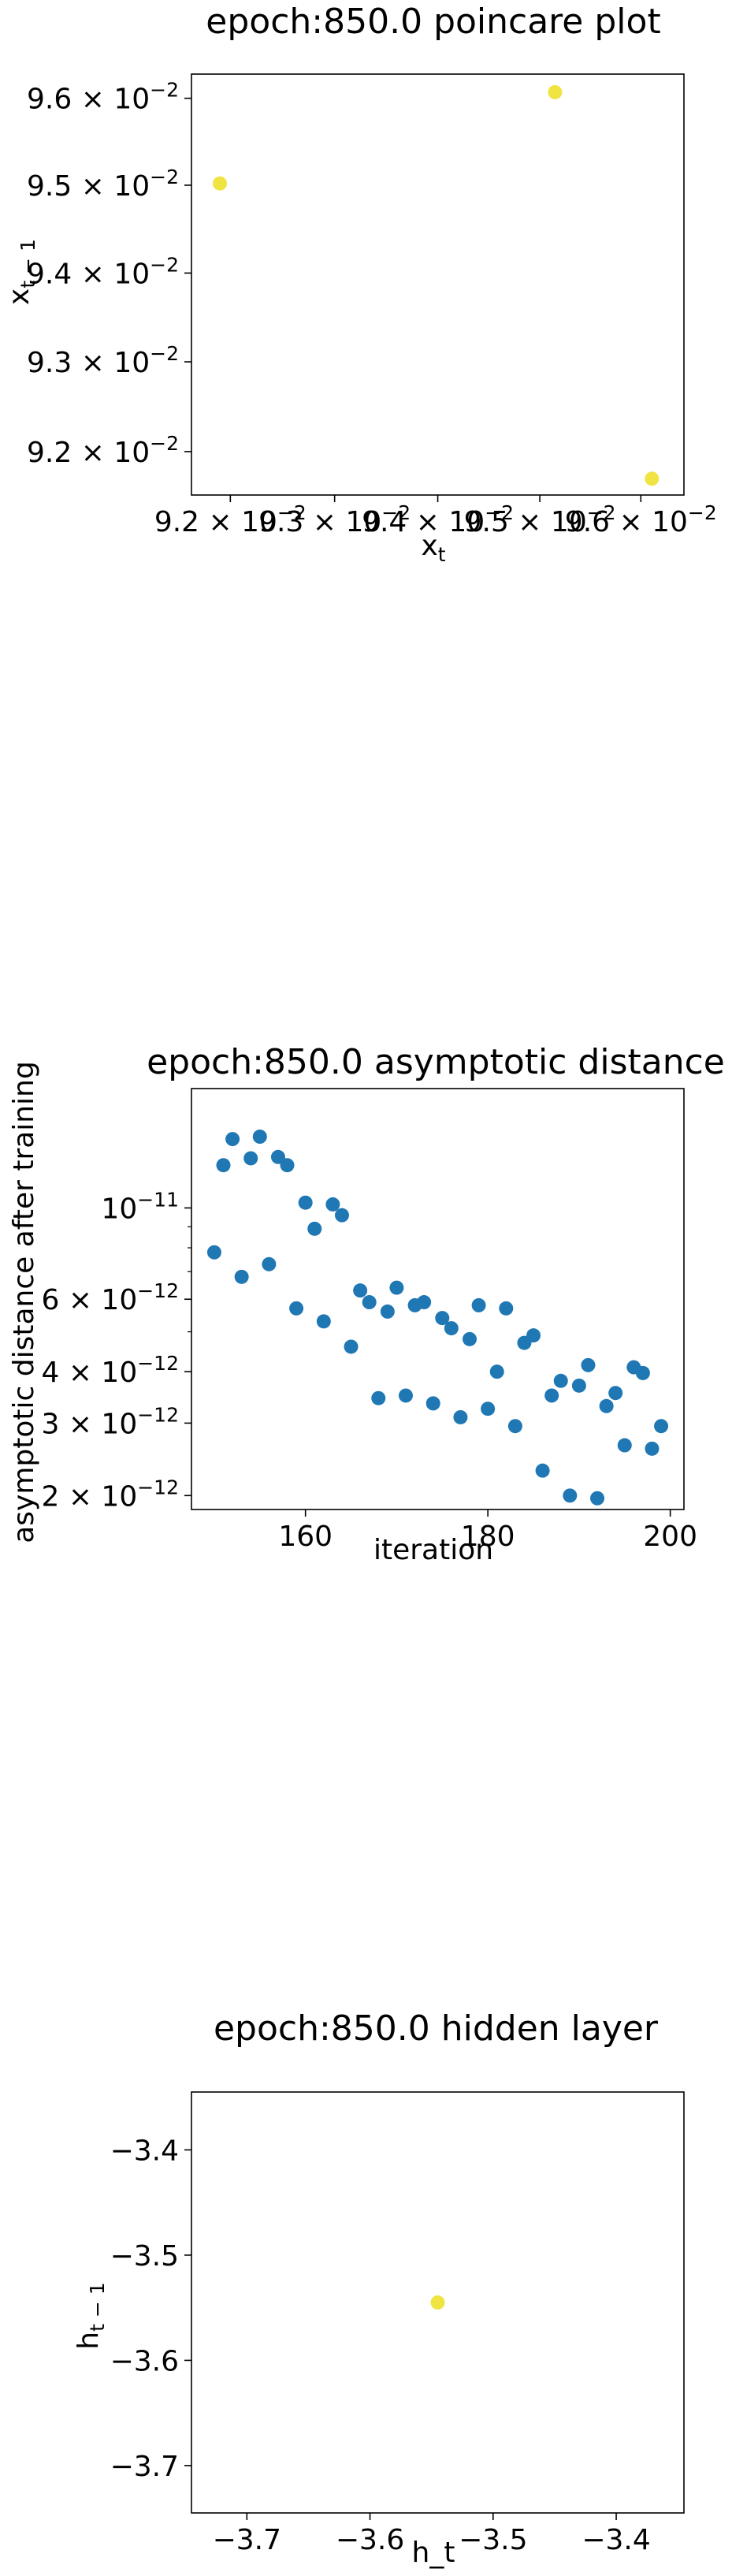 The height and width of the screenshot is (2576, 732). I want to click on y-tick-label: 4 × 10⁻¹², so click(110, 1370).